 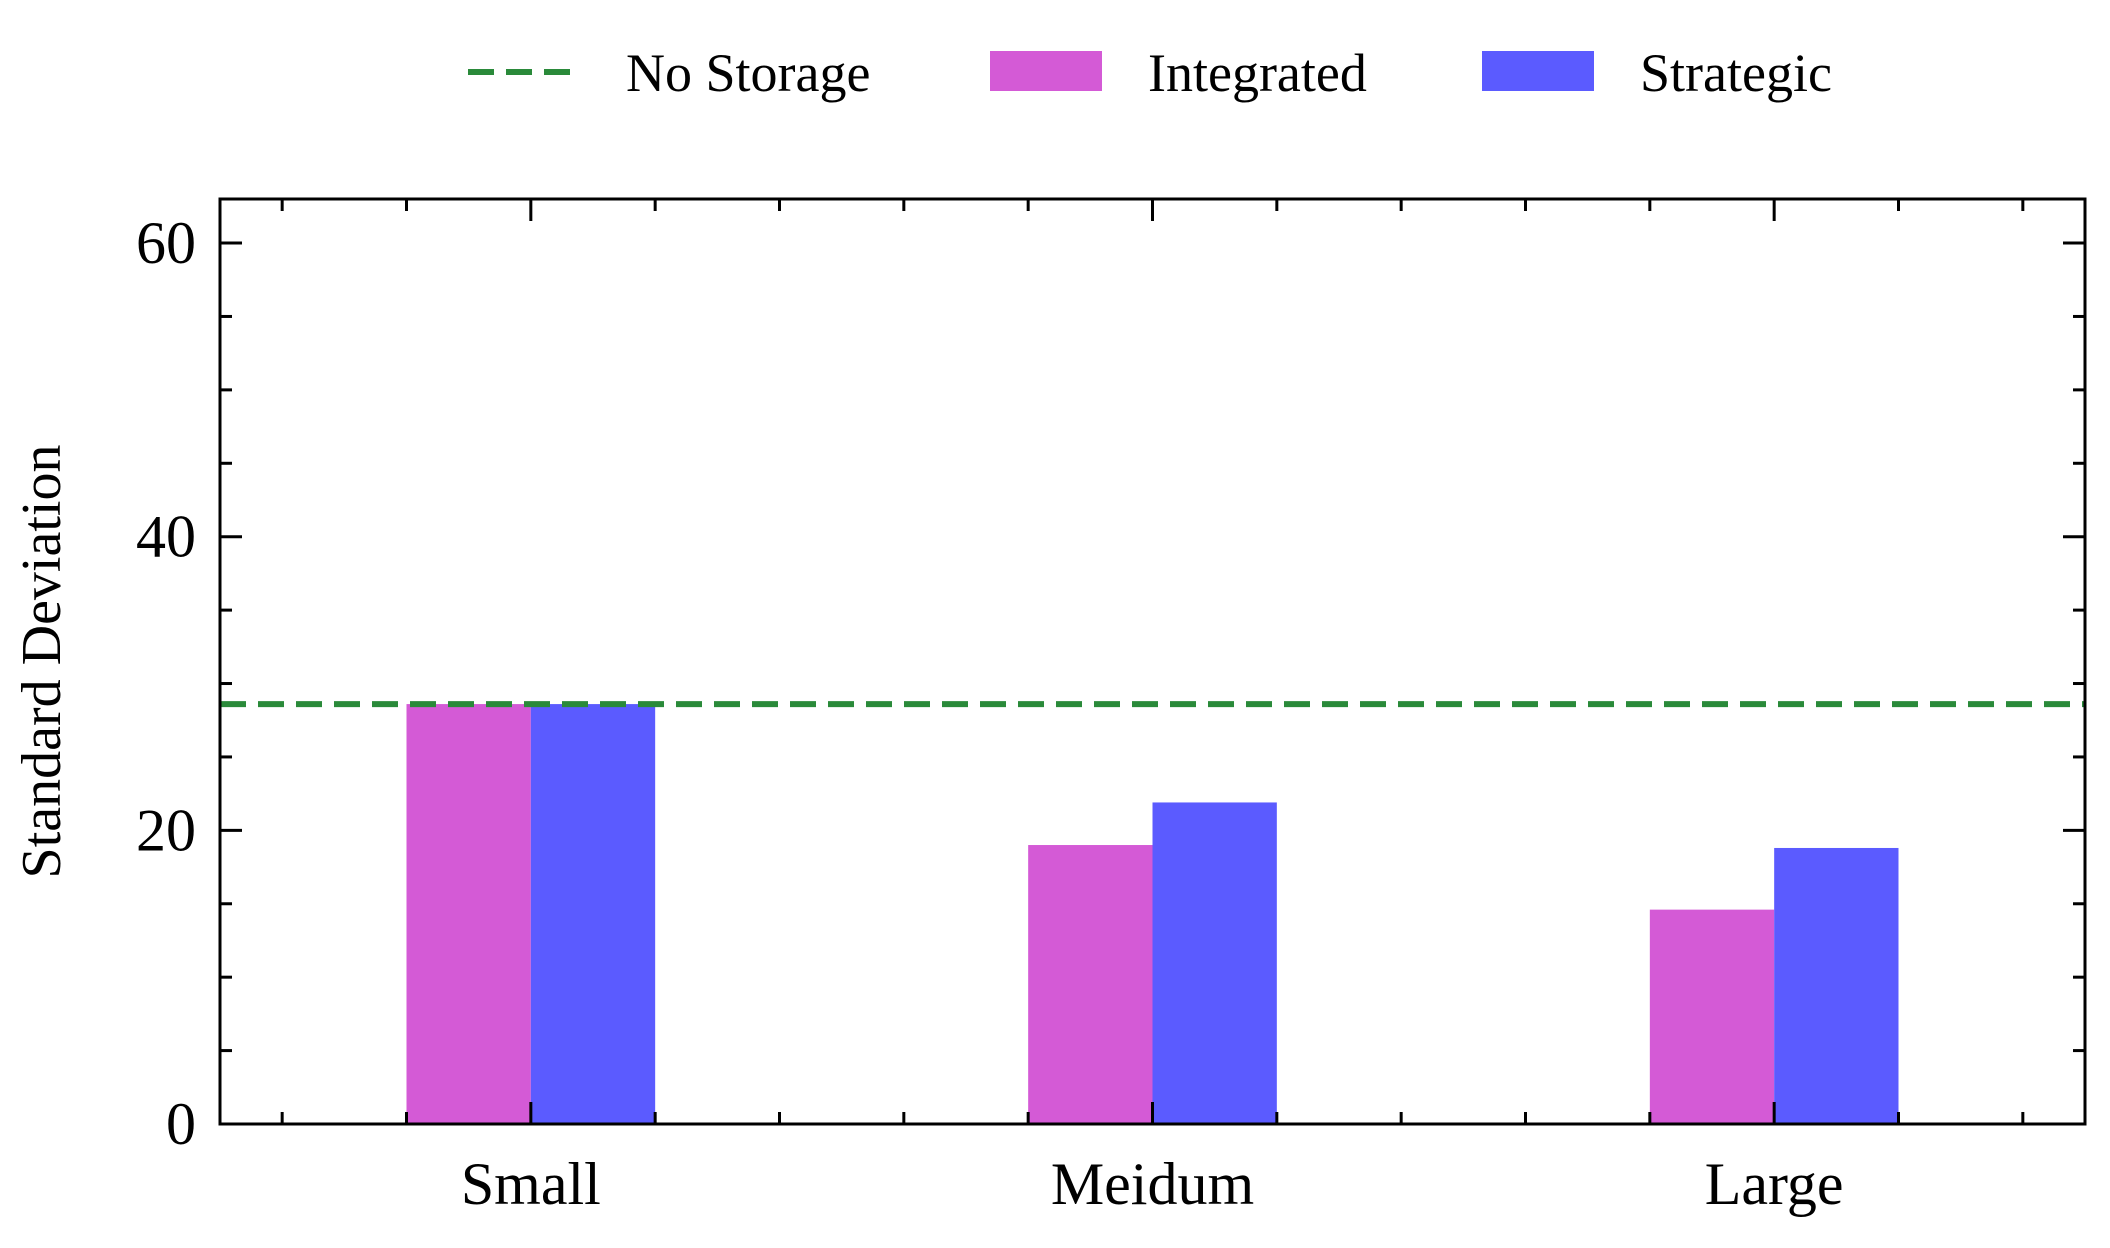 What do you see at coordinates (1152, 1184) in the screenshot?
I see `x-tick-label-meidum: Meidum` at bounding box center [1152, 1184].